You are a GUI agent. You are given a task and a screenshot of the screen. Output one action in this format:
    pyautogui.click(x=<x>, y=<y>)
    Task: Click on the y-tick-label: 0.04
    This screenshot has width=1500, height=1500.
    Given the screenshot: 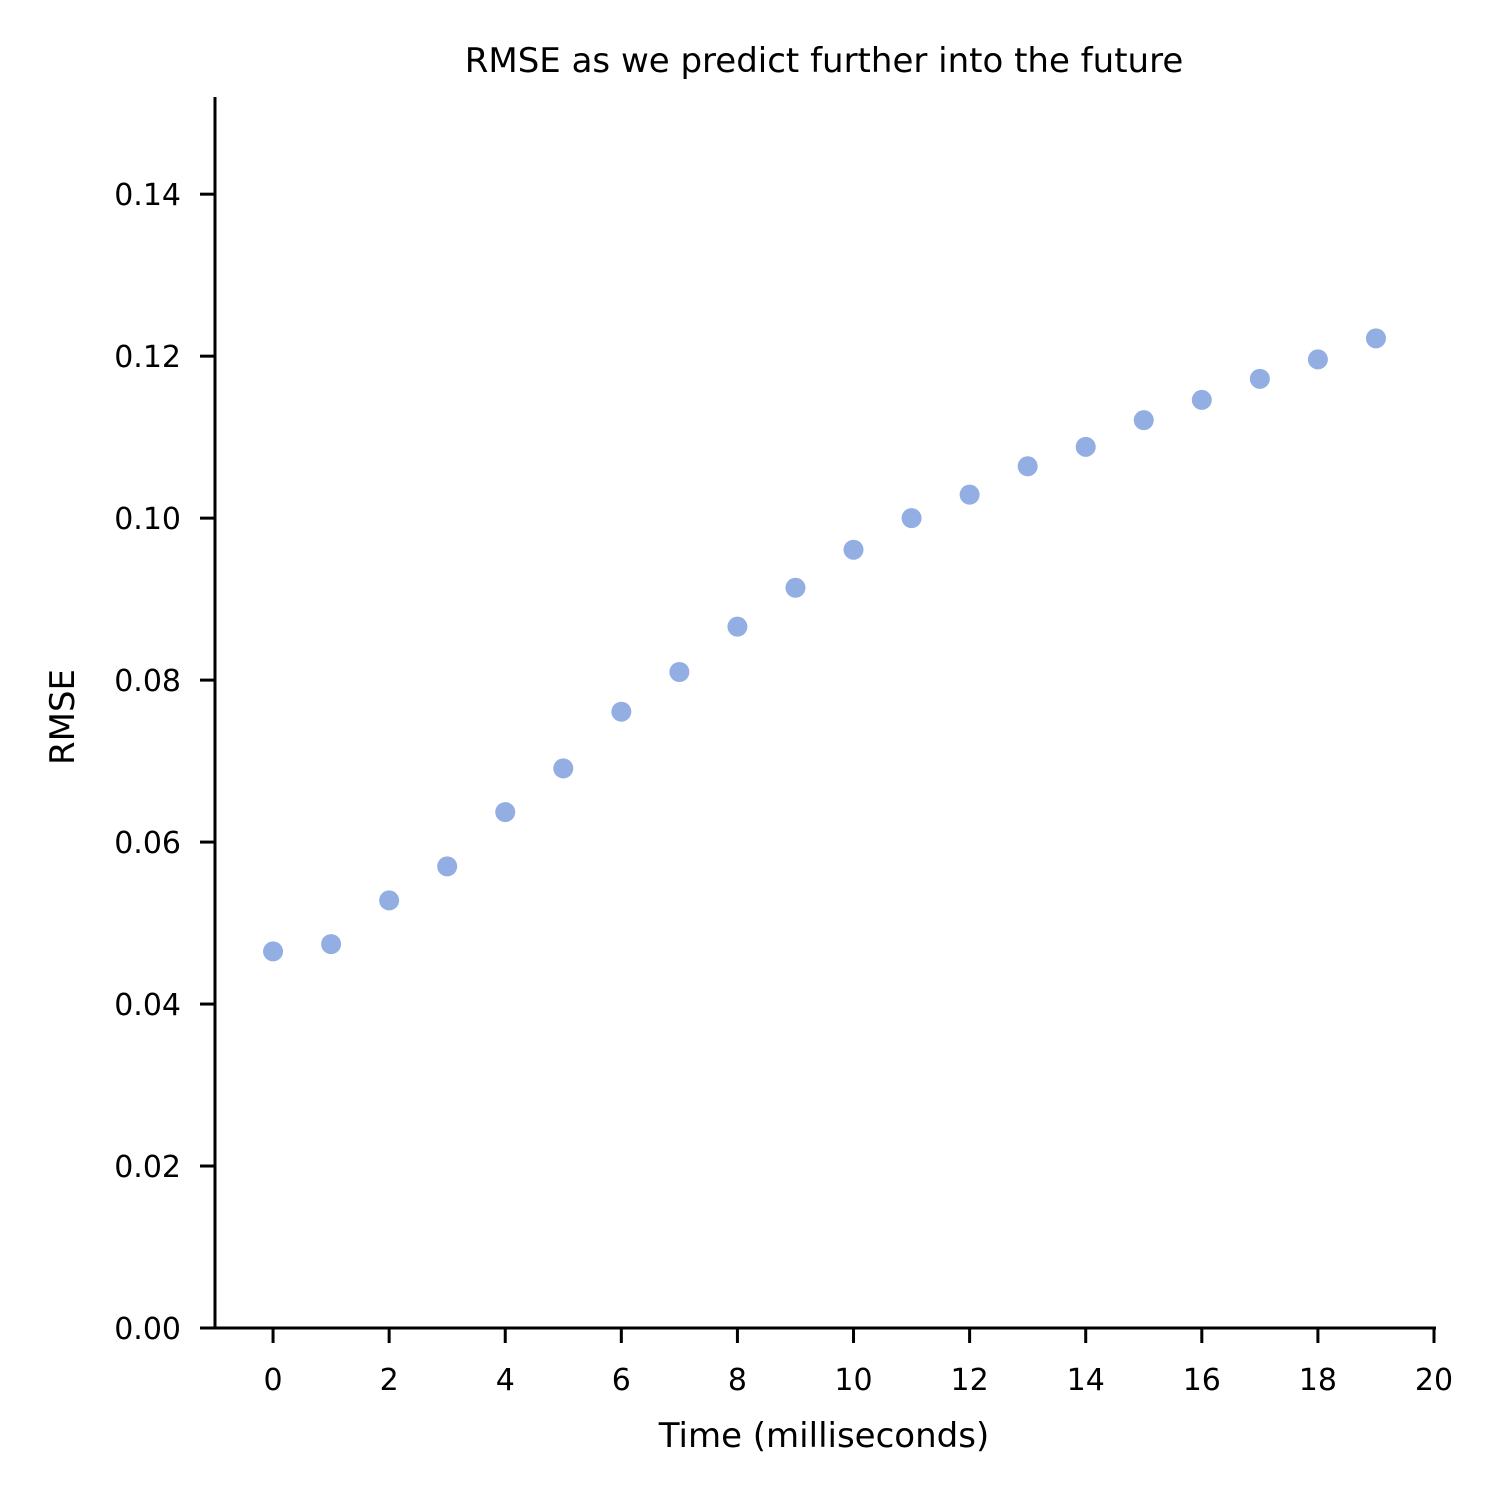 What is the action you would take?
    pyautogui.click(x=147, y=1005)
    